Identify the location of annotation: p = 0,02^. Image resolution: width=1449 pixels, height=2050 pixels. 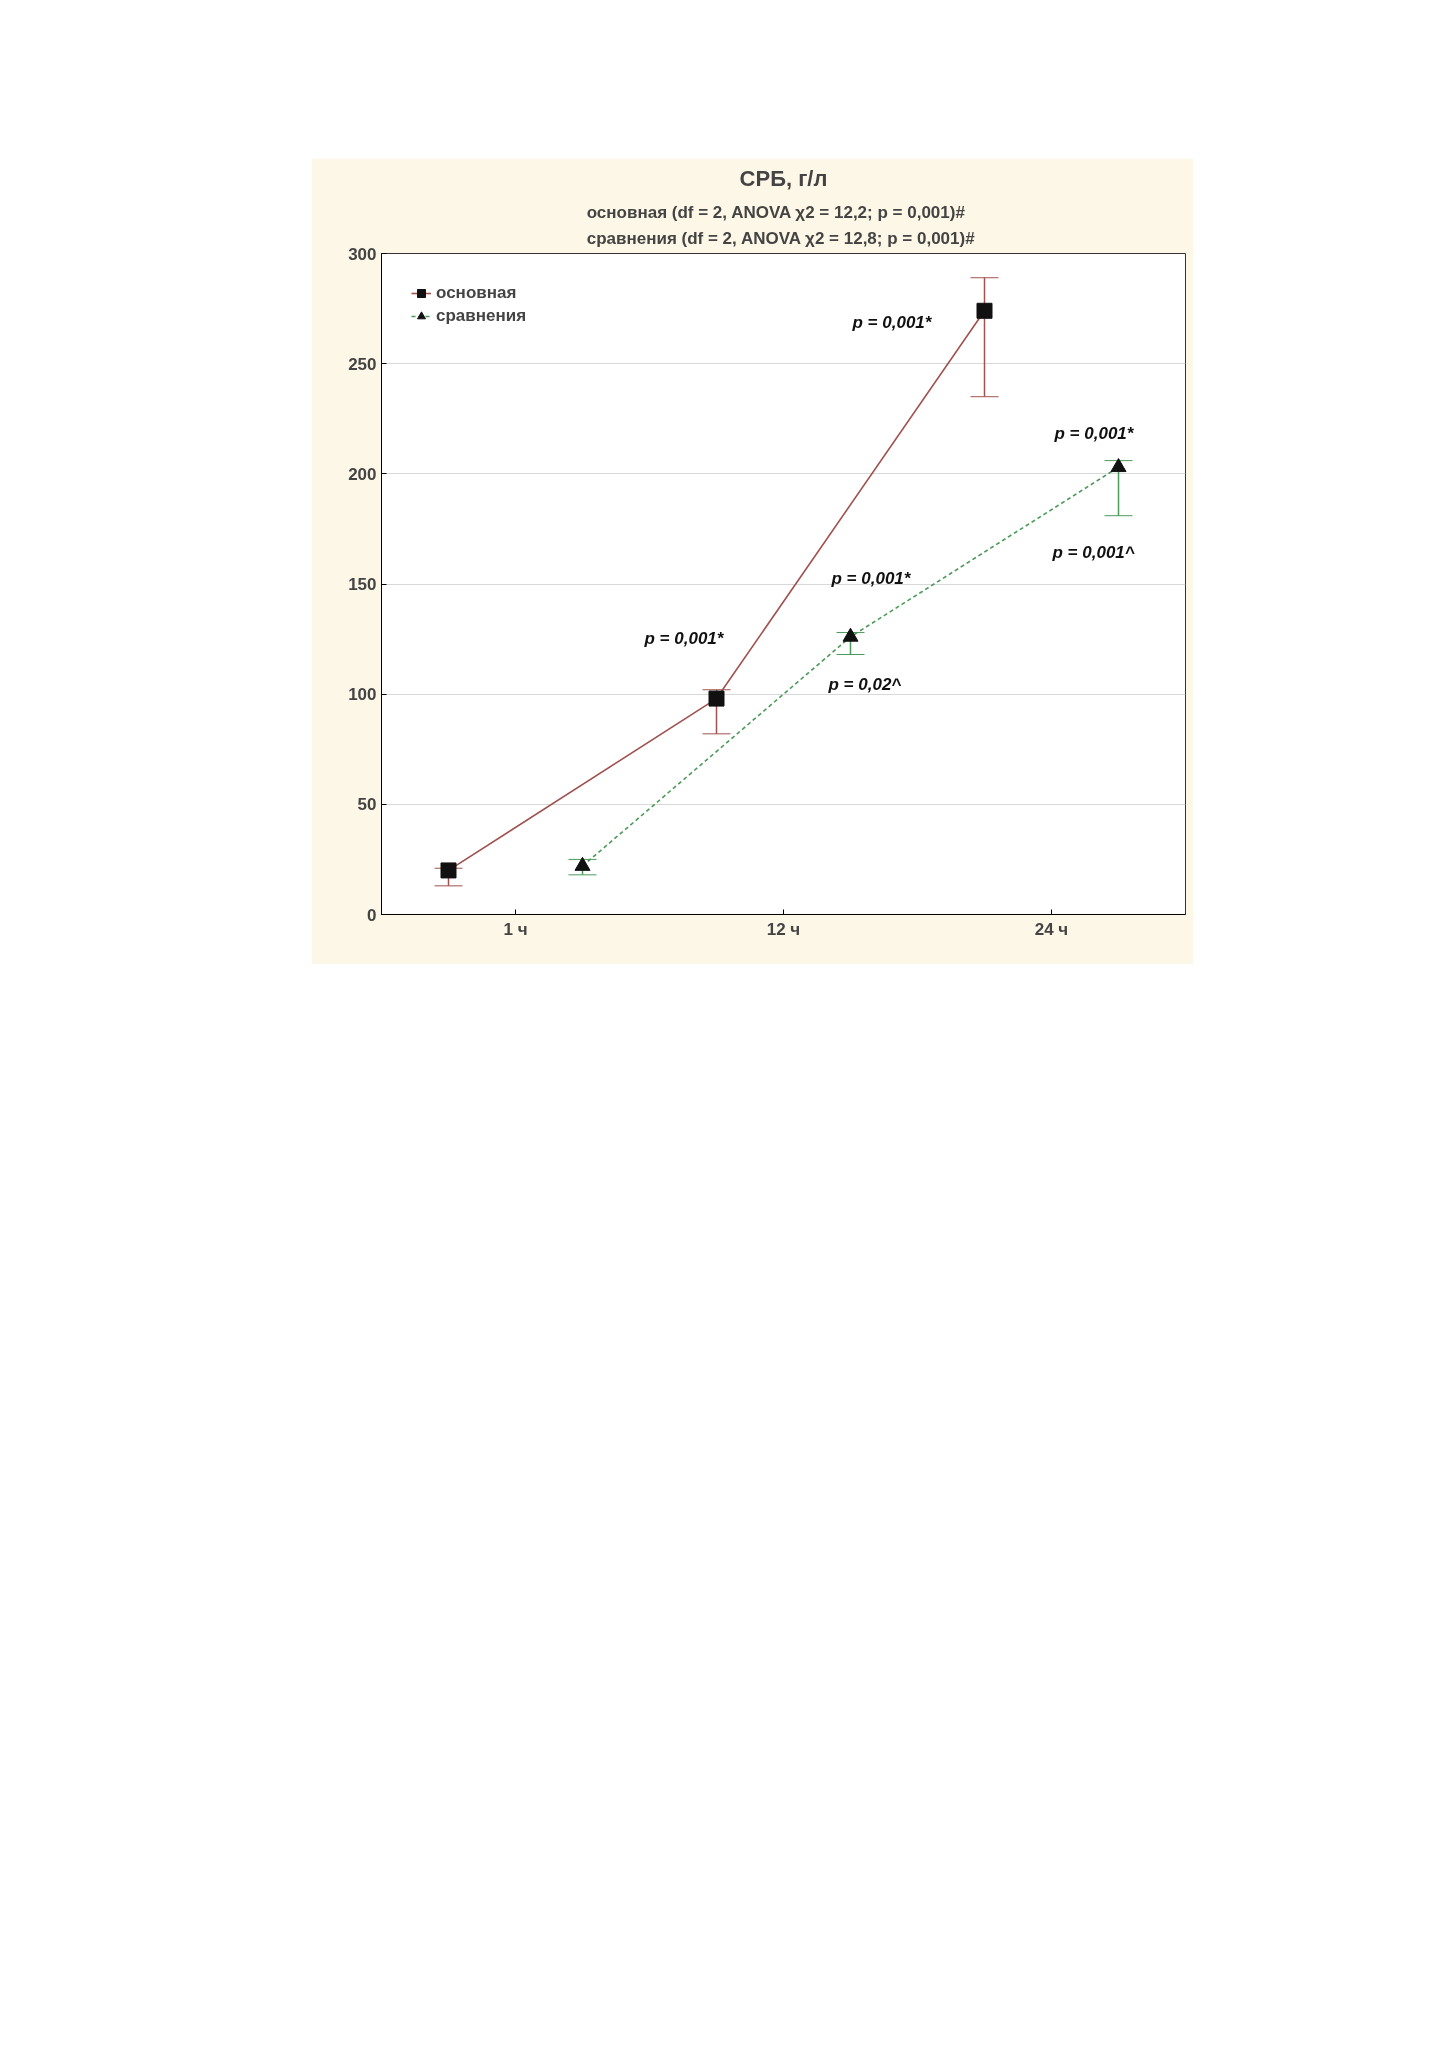
(864, 684).